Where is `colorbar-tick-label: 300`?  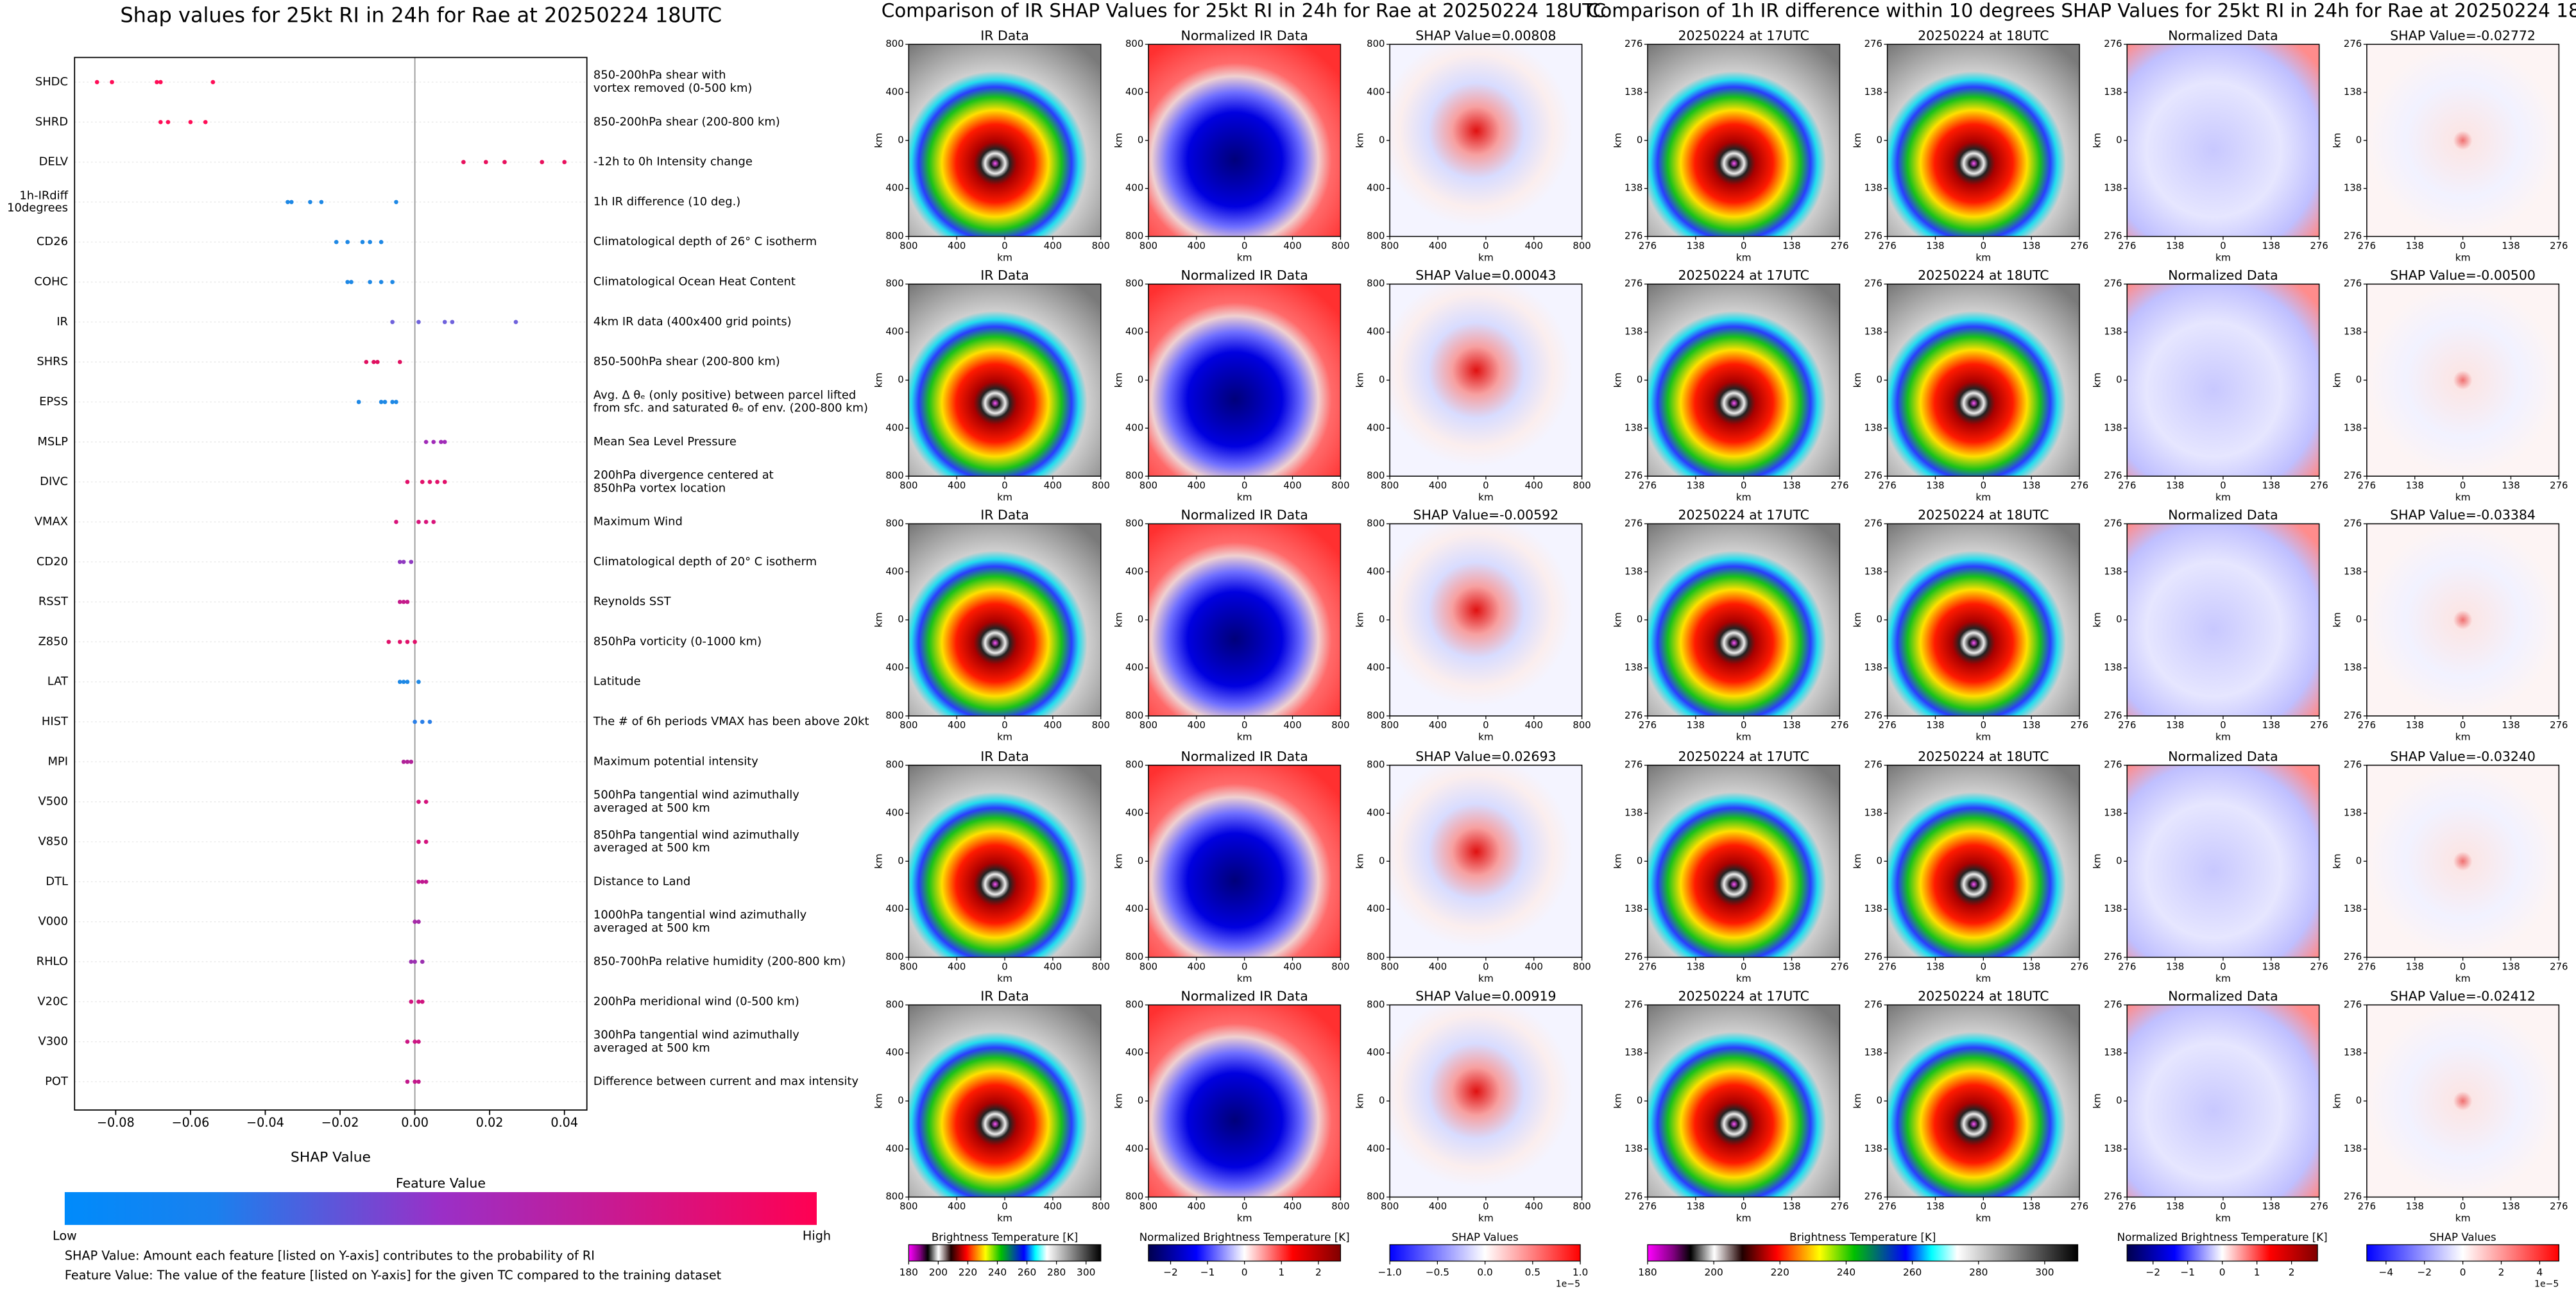 colorbar-tick-label: 300 is located at coordinates (1086, 1272).